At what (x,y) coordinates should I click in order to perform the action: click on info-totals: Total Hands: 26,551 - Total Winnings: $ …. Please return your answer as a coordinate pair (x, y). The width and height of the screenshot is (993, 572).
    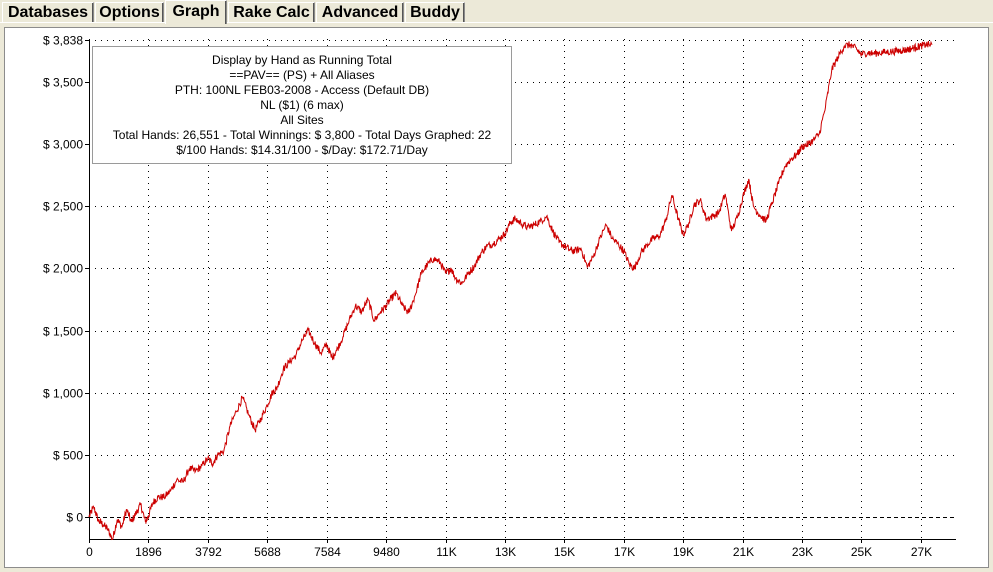
    Looking at the image, I should click on (302, 135).